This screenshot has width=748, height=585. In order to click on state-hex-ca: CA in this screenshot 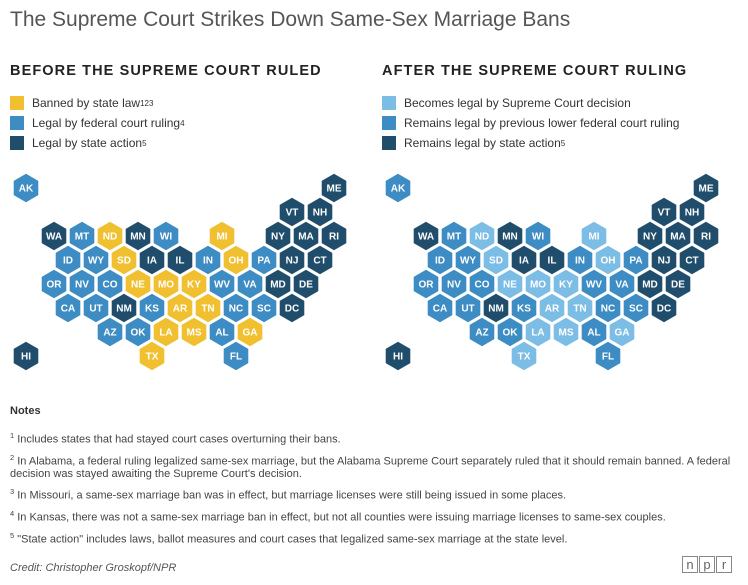, I will do `click(68, 308)`.